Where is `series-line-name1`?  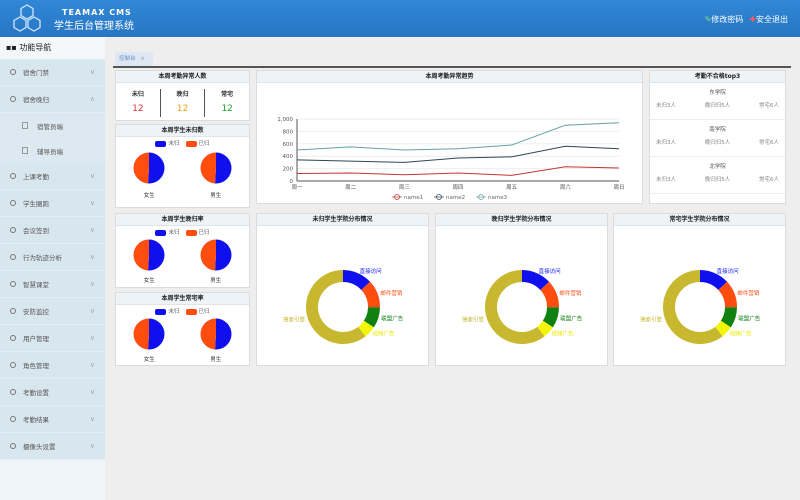
series-line-name1 is located at coordinates (458, 171).